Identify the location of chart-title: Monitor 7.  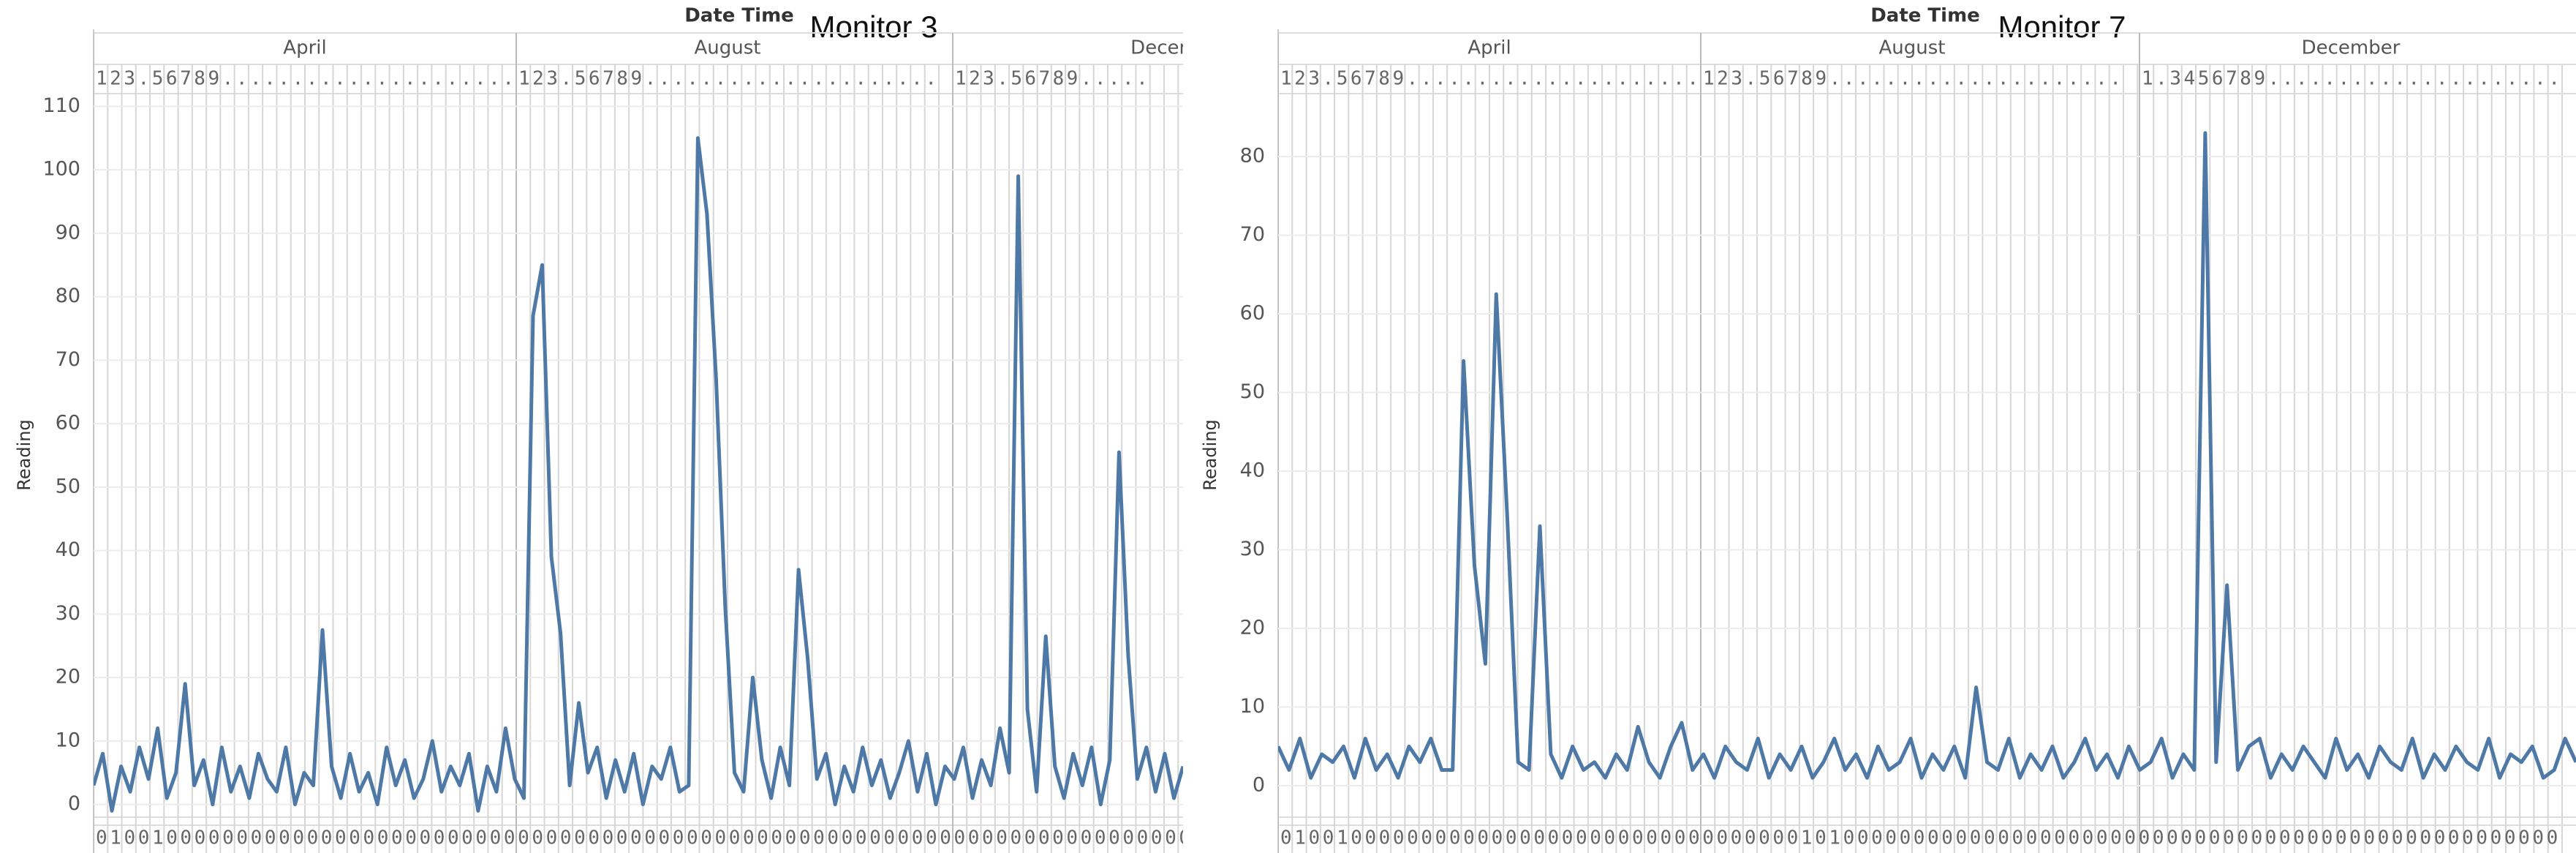
(2062, 27).